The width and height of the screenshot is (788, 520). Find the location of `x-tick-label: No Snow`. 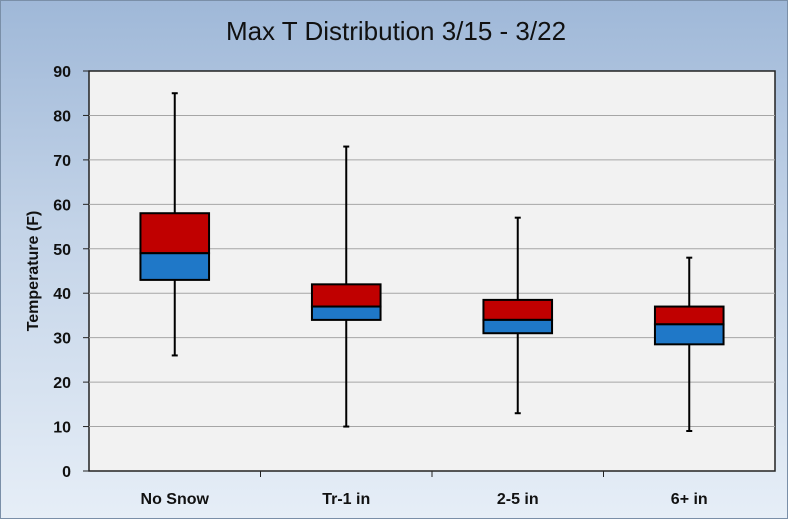

x-tick-label: No Snow is located at coordinates (175, 499).